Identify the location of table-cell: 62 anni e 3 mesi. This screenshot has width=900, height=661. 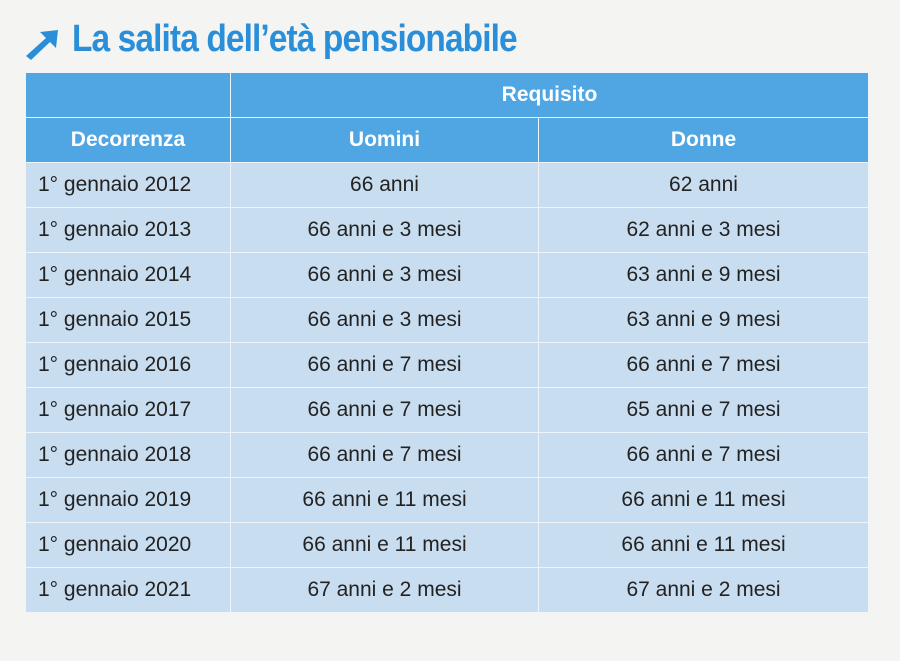
(703, 230).